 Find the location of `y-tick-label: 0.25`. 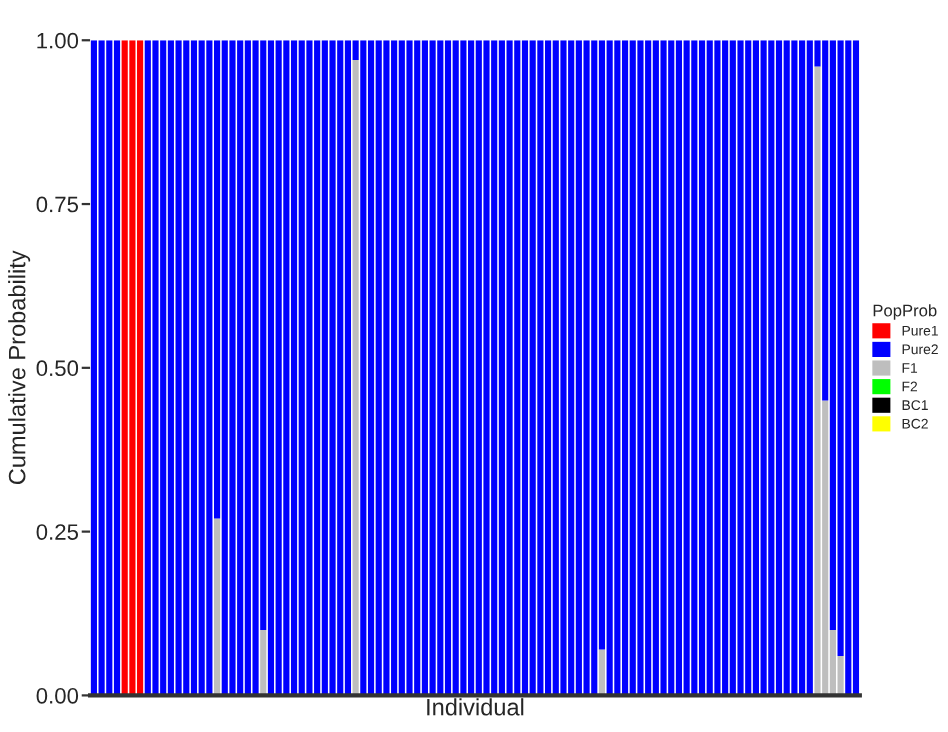

y-tick-label: 0.25 is located at coordinates (57, 532).